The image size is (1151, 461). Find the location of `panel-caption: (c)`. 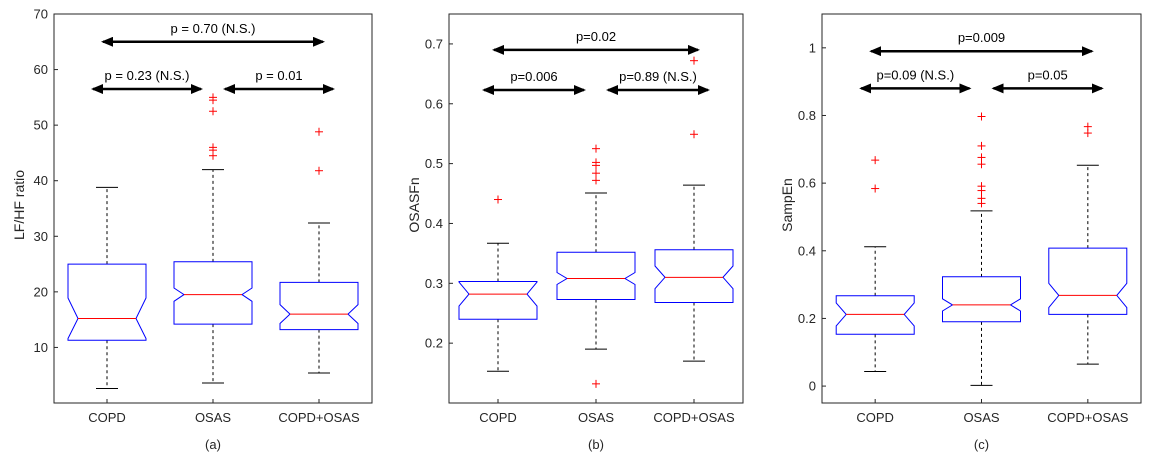

panel-caption: (c) is located at coordinates (981, 444).